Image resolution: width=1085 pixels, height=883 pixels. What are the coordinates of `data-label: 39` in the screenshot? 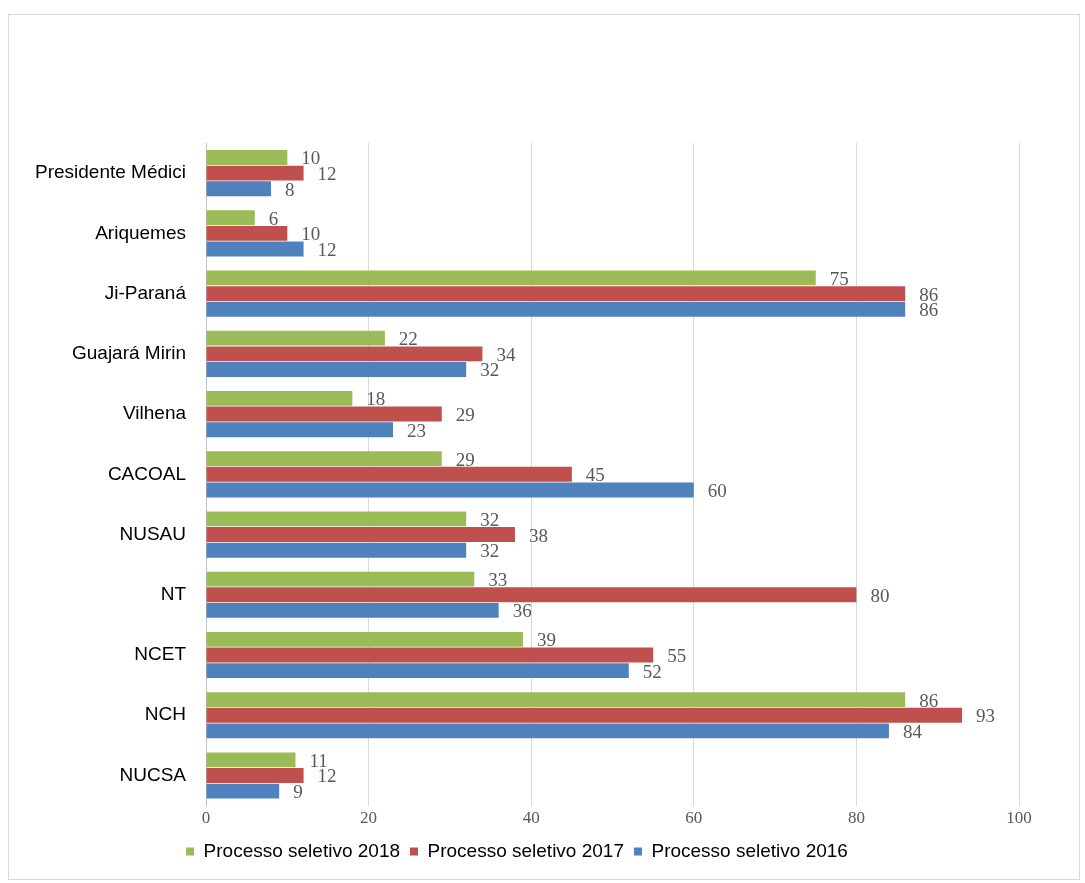 It's located at (547, 640).